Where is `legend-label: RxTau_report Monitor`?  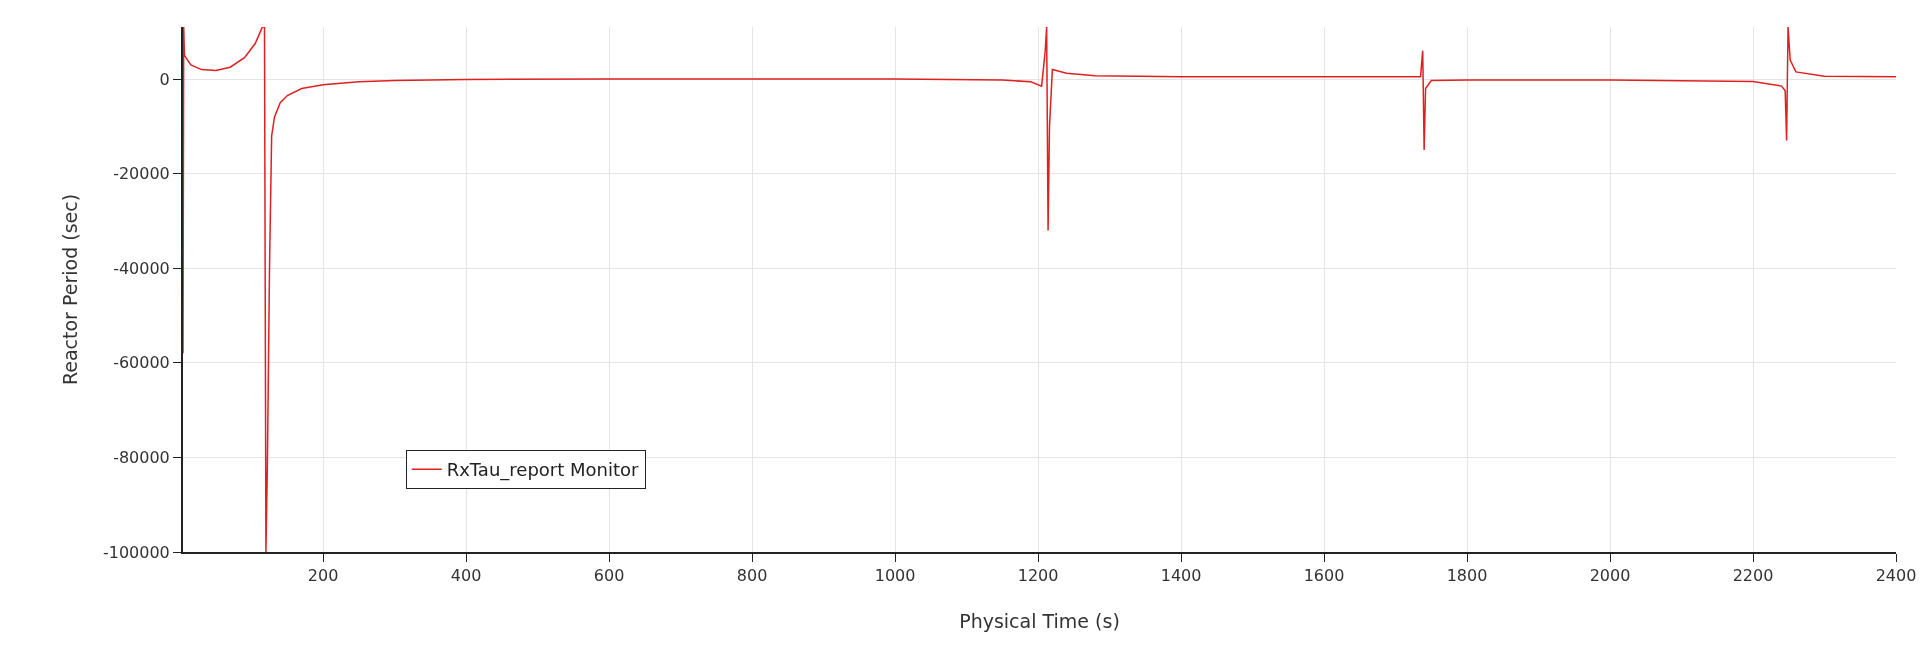 legend-label: RxTau_report Monitor is located at coordinates (543, 470).